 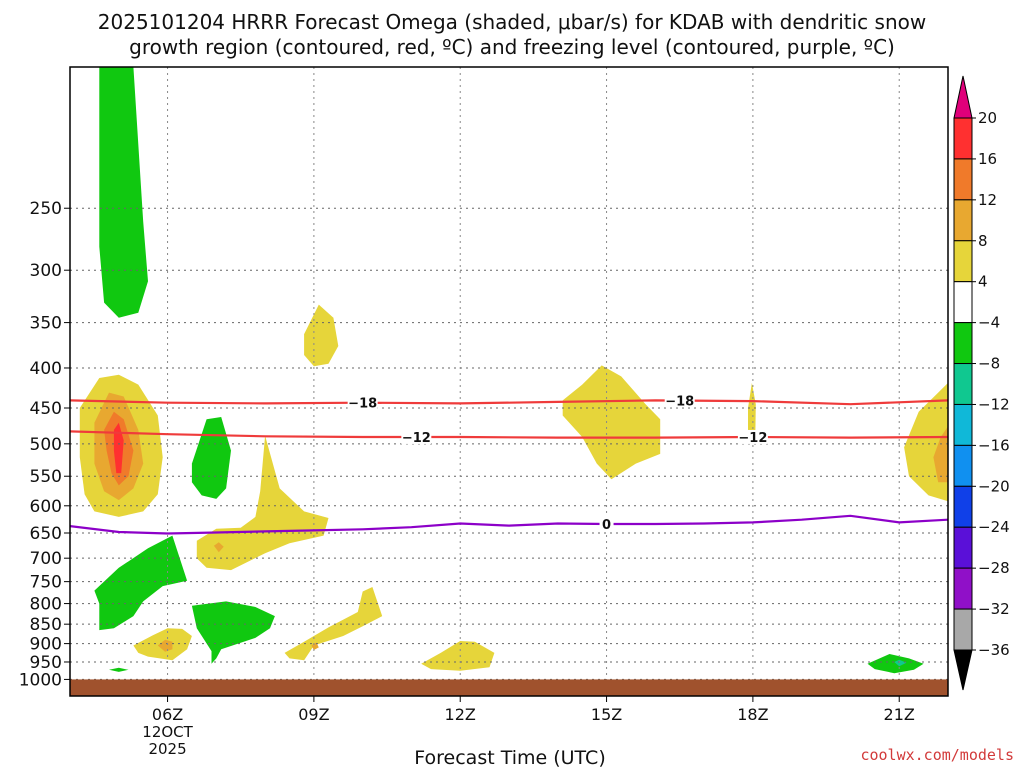 I want to click on colorbar-label: 16, so click(x=987, y=159).